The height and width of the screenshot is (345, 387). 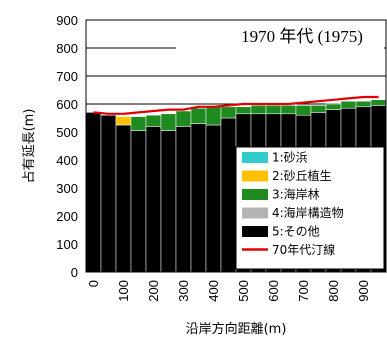 I want to click on y-tick-label: 800, so click(x=67, y=48).